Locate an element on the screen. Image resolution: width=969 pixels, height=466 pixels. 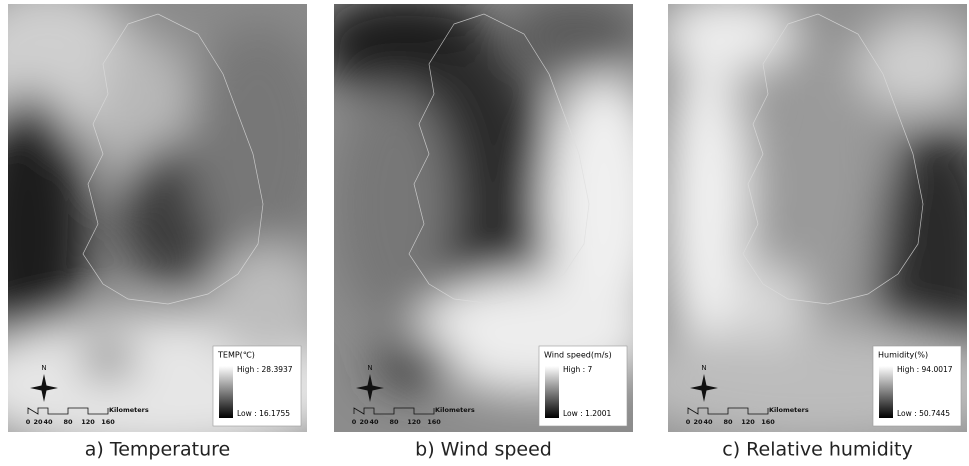
legend-title: Wind speed(m/s) is located at coordinates (578, 355).